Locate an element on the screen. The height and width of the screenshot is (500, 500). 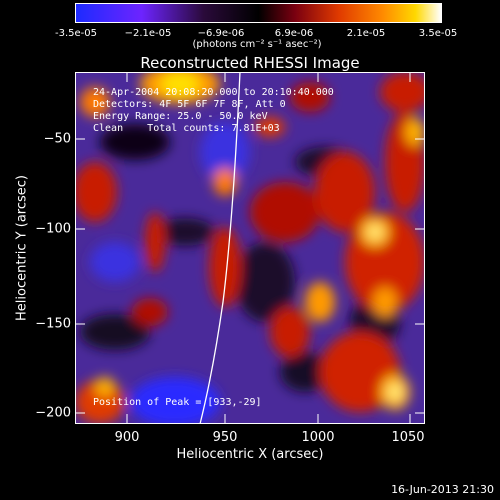
y-tick-label: −200 is located at coordinates (53, 413).